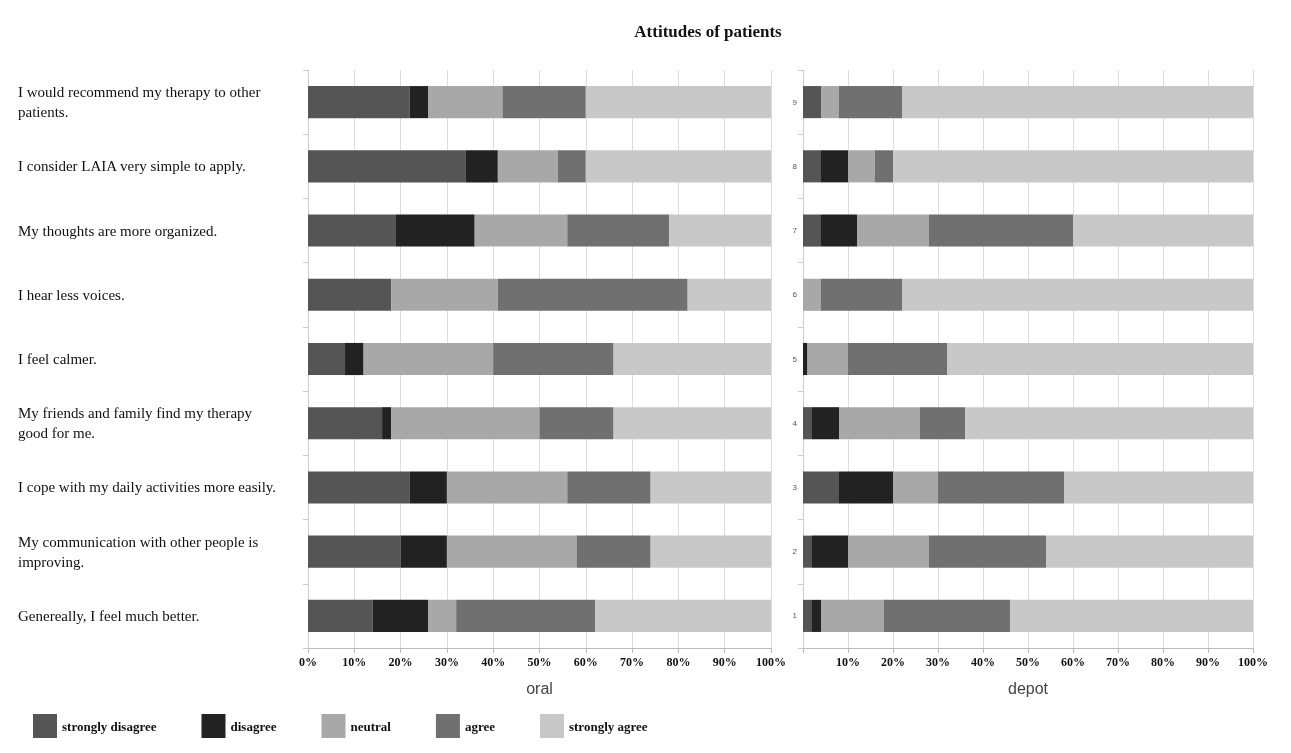 The width and height of the screenshot is (1291, 753). I want to click on x-tick-label: 70%, so click(632, 662).